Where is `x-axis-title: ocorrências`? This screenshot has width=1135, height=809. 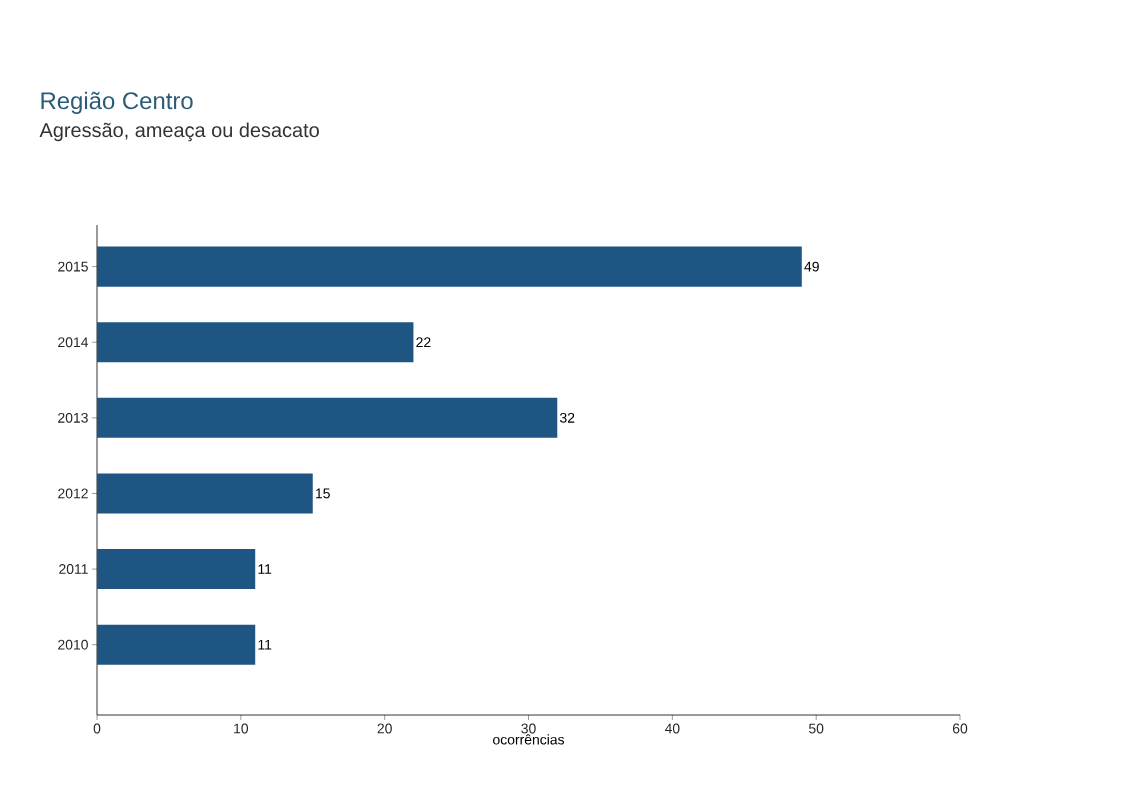
x-axis-title: ocorrências is located at coordinates (529, 739).